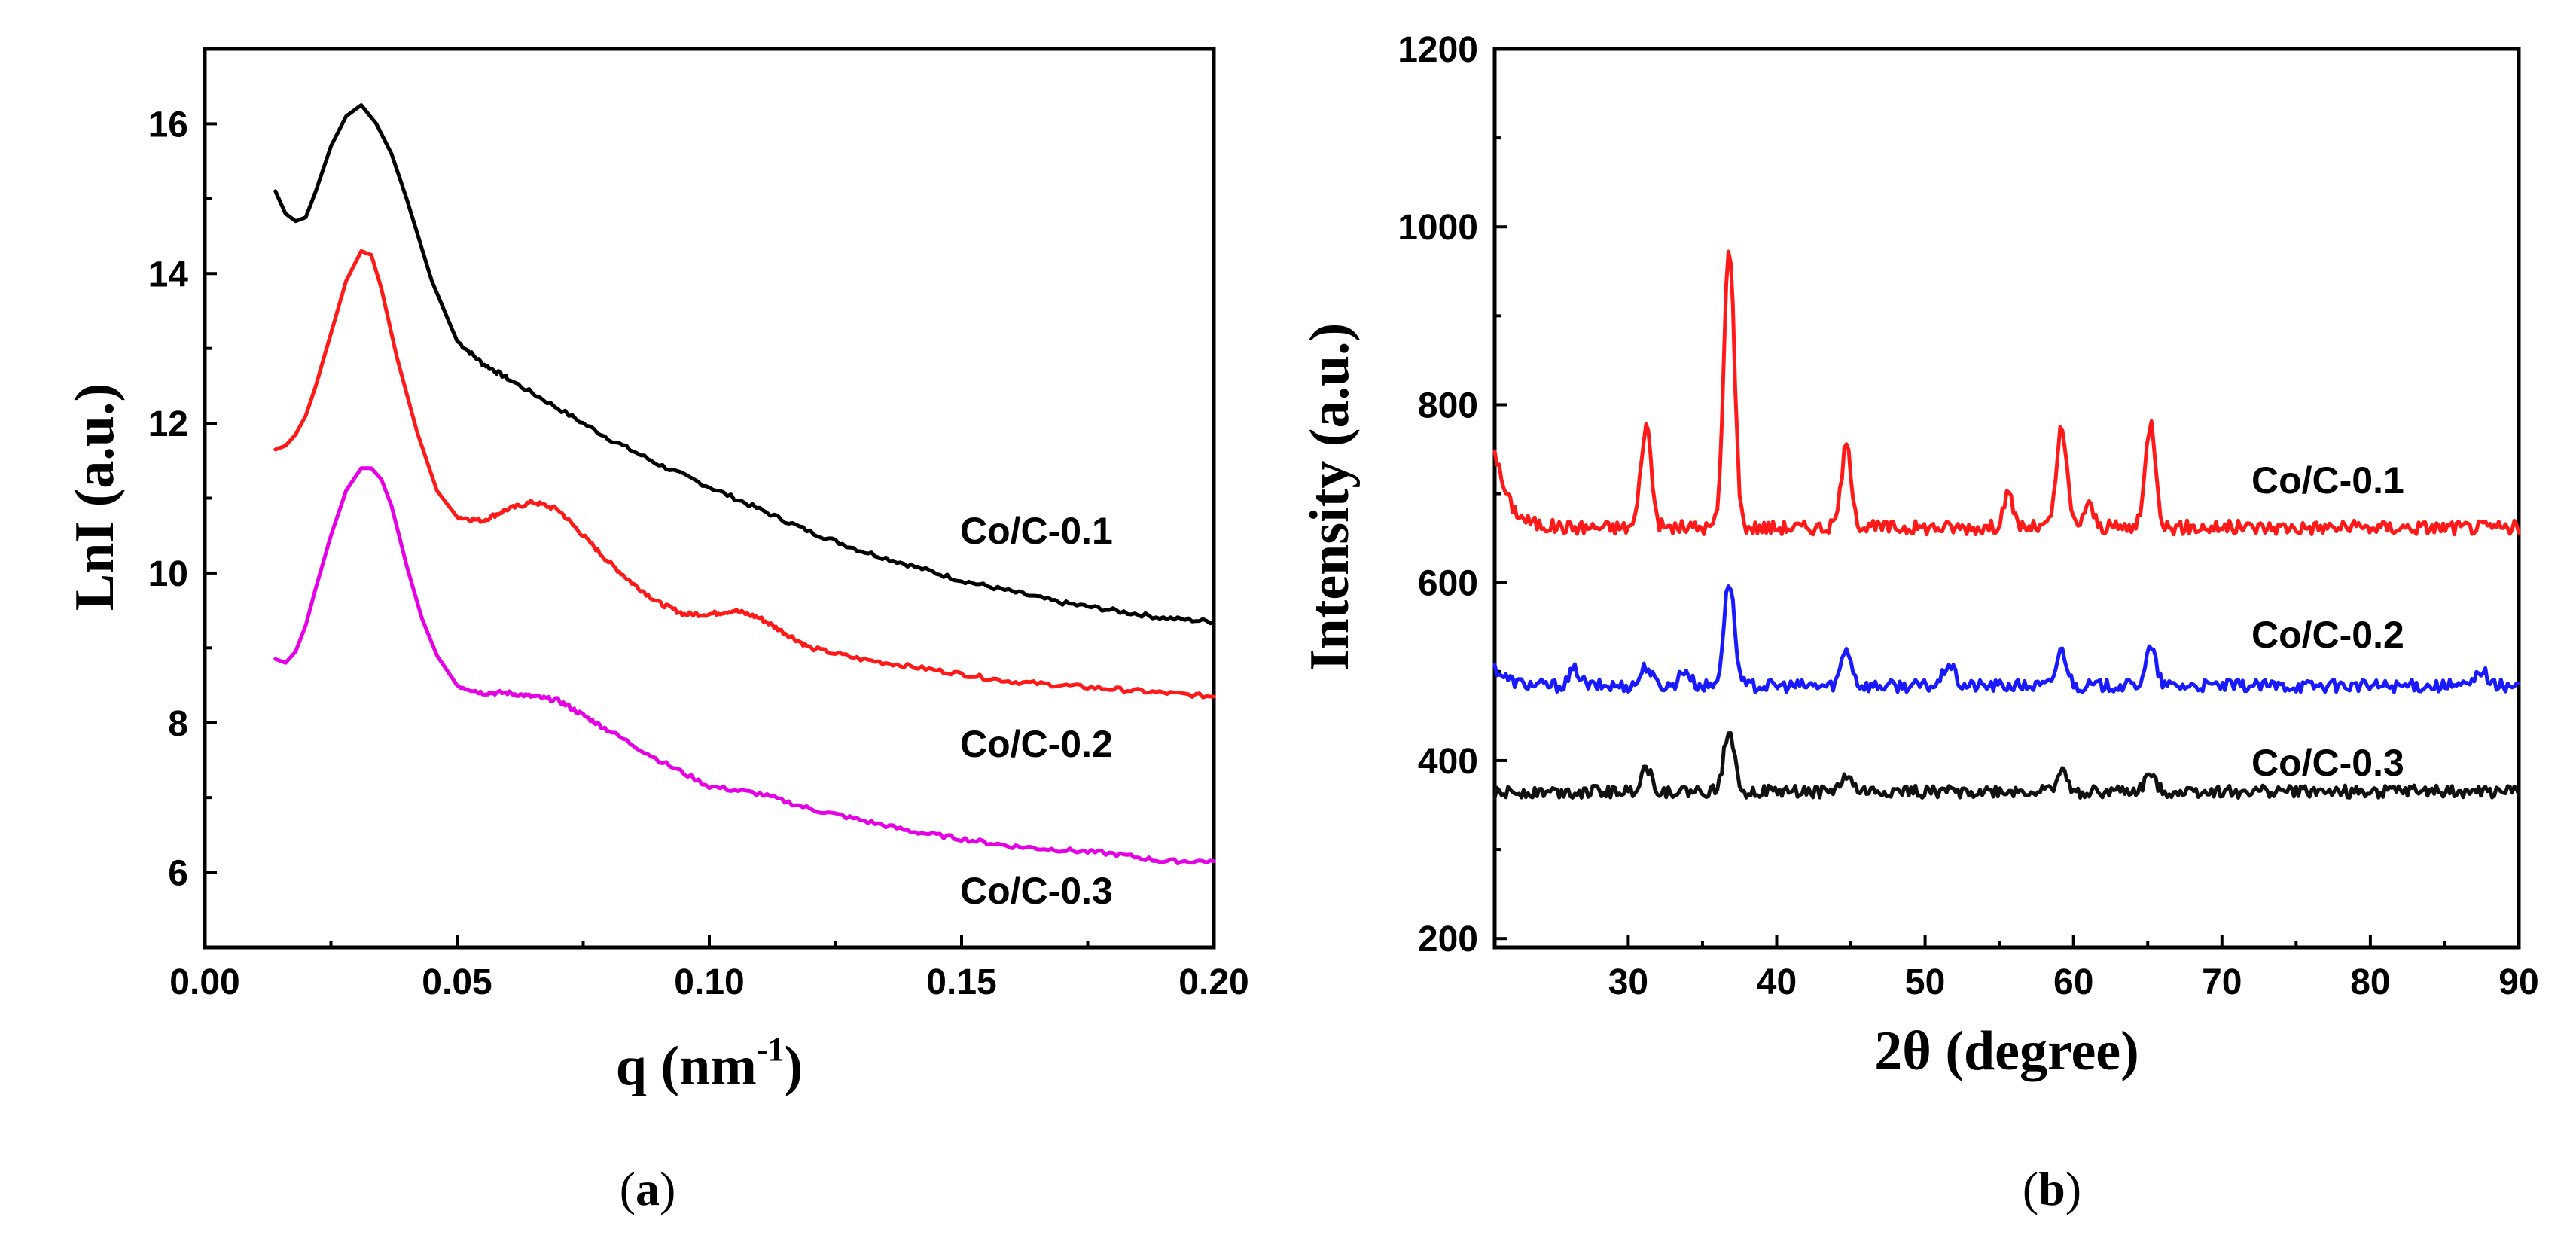 This screenshot has width=2576, height=1235. I want to click on panel-caption-b: (b), so click(2052, 1189).